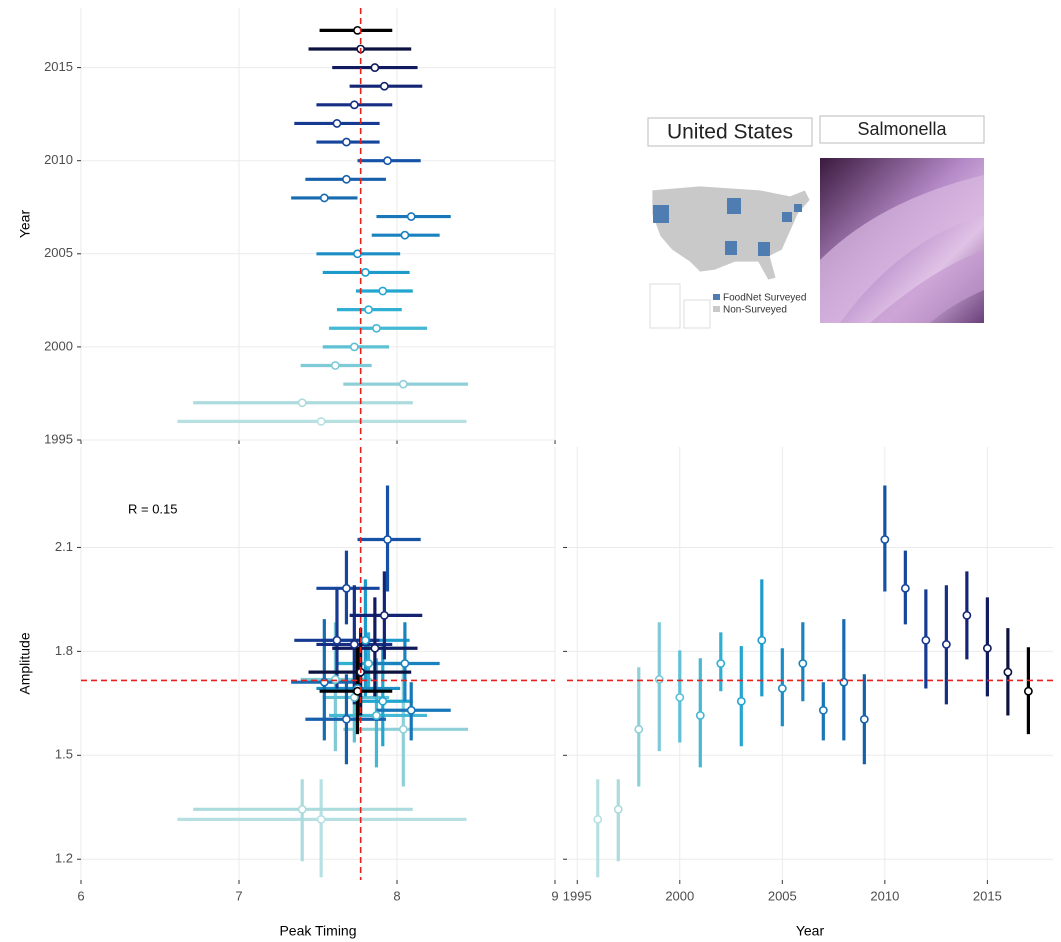 Image resolution: width=1061 pixels, height=942 pixels. Describe the element at coordinates (58, 345) in the screenshot. I see `y-tick-label: 2000` at that location.